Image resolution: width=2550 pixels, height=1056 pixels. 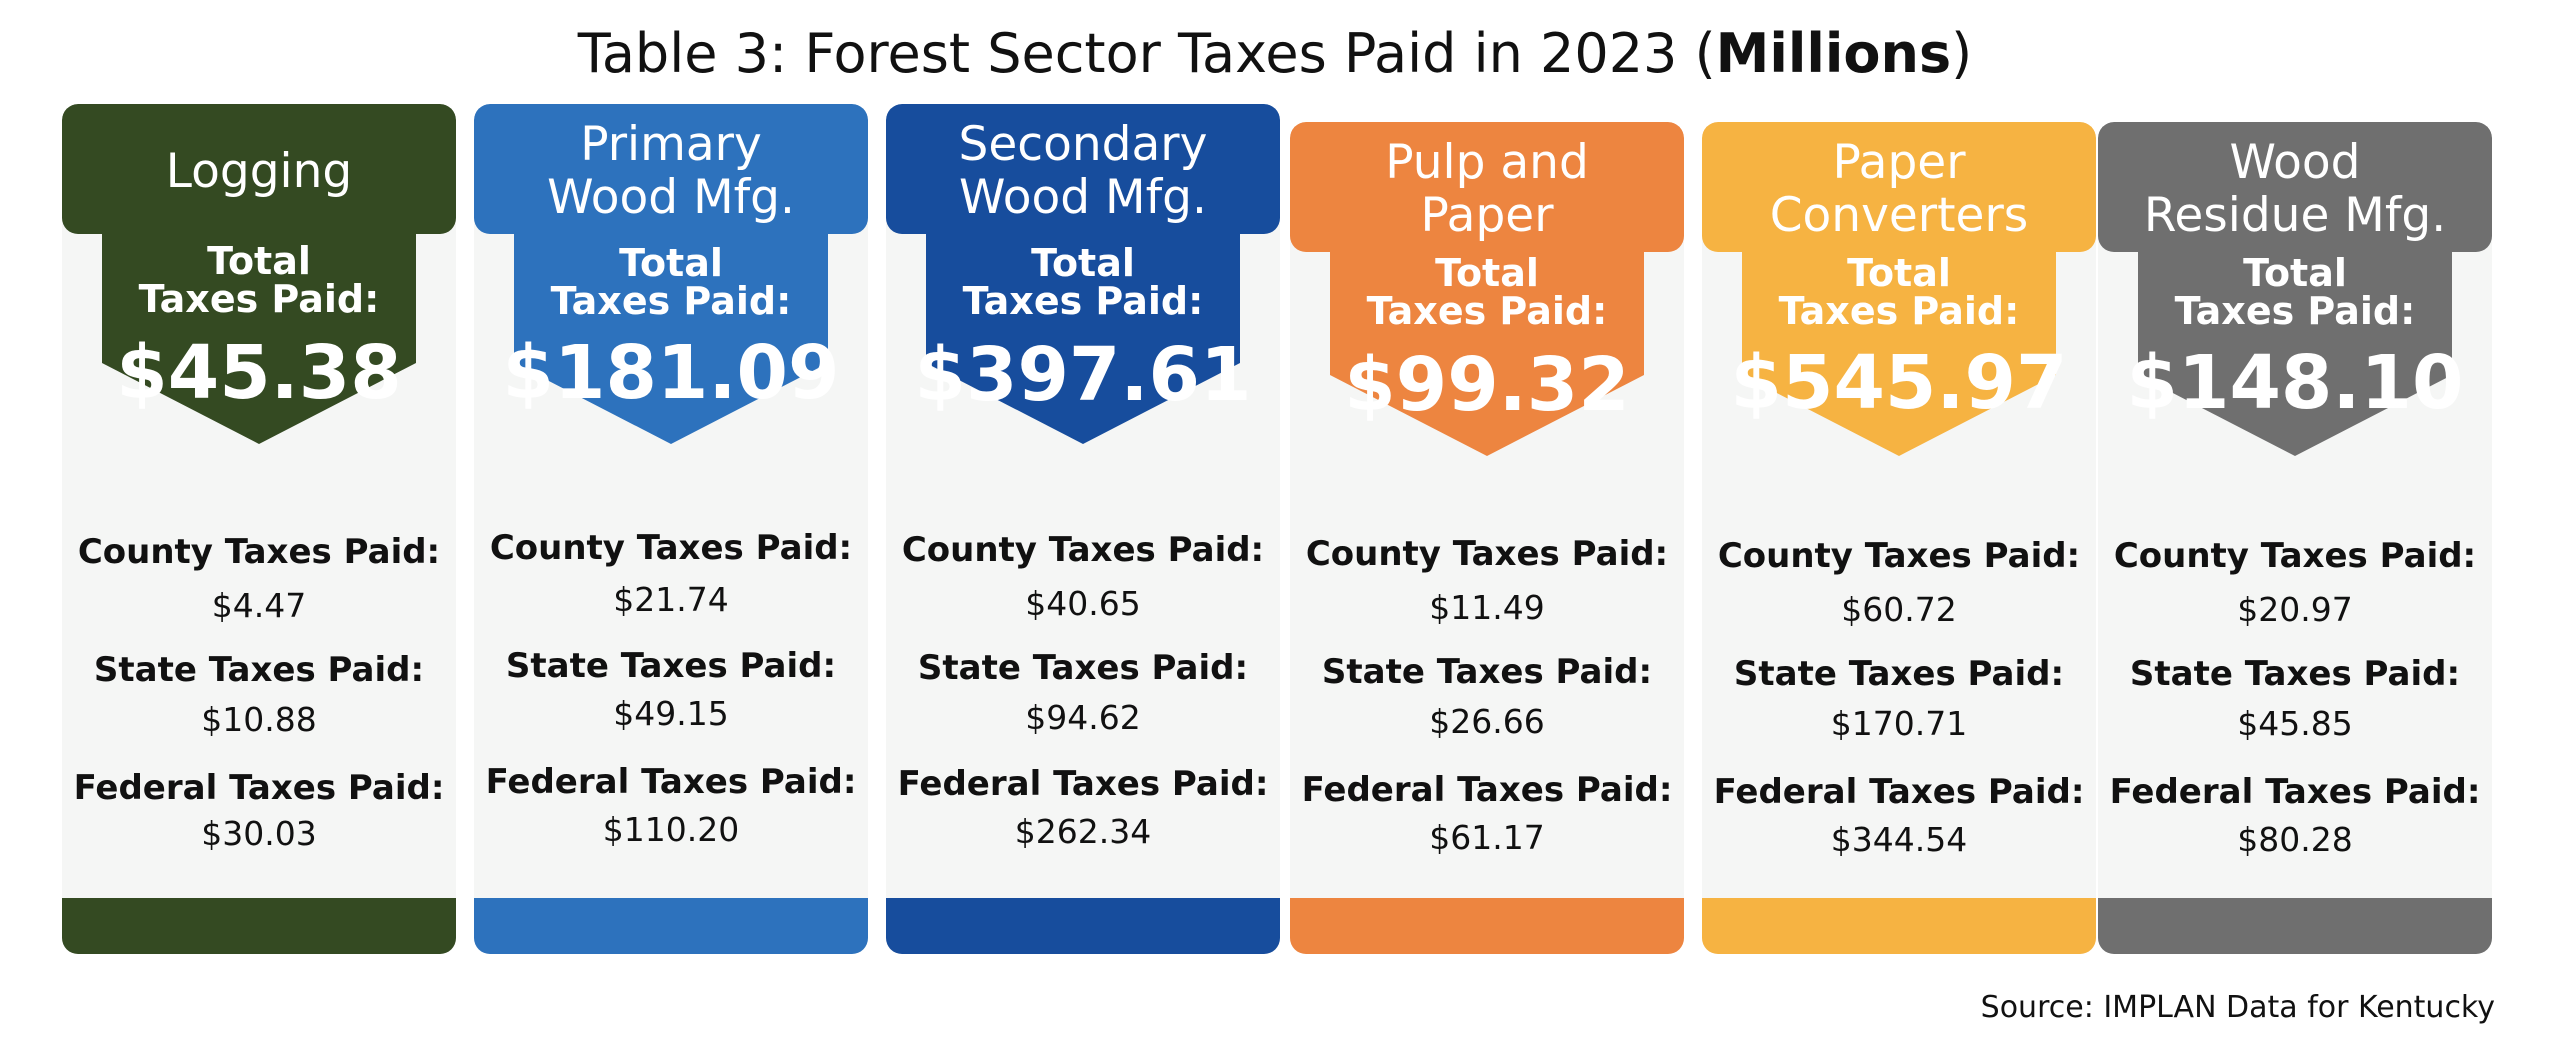 I want to click on county-value: $21.74, so click(x=671, y=599).